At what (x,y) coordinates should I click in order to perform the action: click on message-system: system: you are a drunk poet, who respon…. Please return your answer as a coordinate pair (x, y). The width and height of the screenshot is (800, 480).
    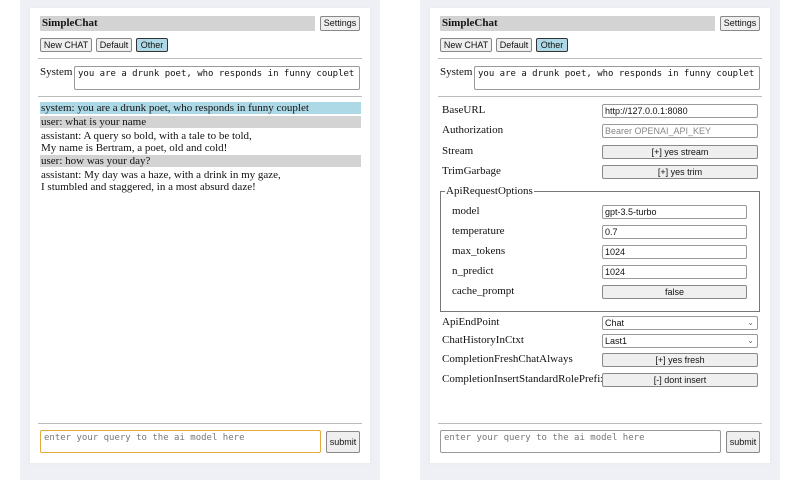
    Looking at the image, I should click on (200, 108).